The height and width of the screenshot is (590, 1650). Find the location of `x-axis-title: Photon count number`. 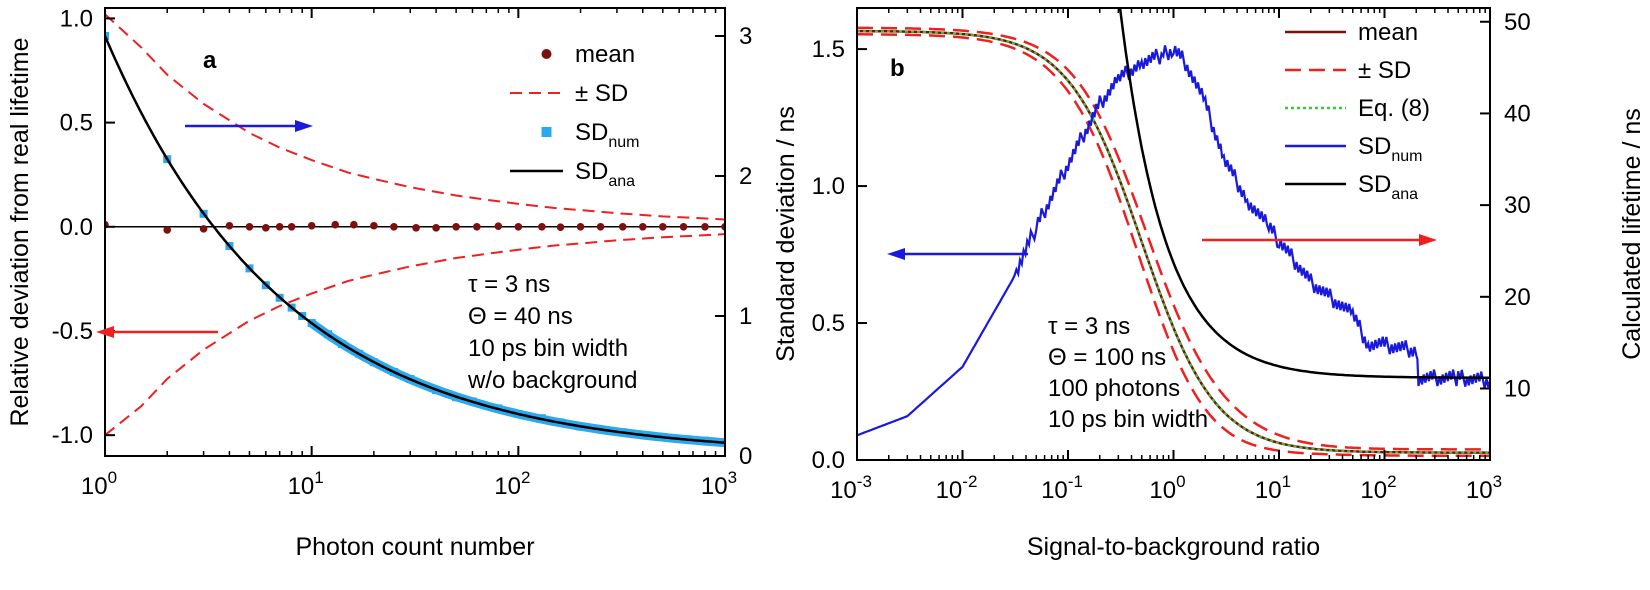

x-axis-title: Photon count number is located at coordinates (414, 547).